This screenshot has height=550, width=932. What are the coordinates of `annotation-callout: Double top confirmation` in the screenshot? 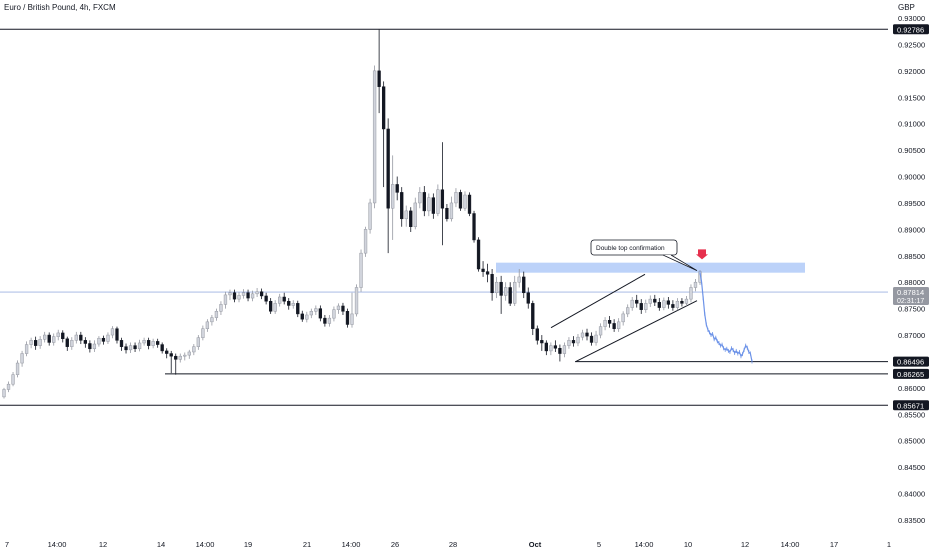 It's located at (644, 255).